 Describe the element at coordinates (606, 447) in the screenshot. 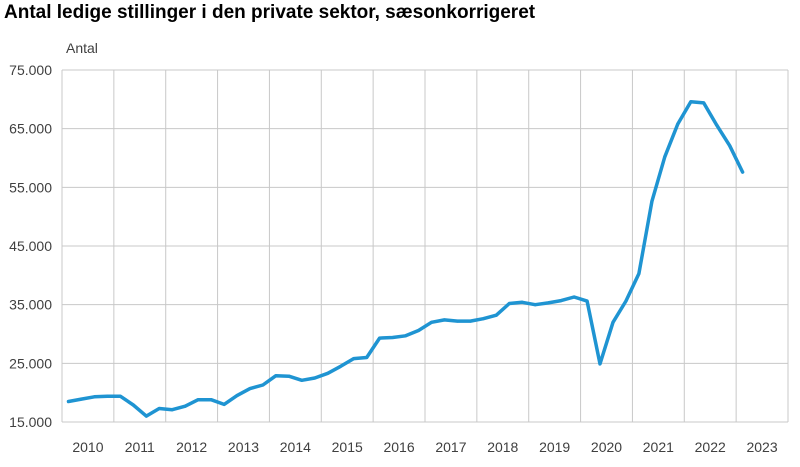

I see `x-tick-label: 2020` at that location.